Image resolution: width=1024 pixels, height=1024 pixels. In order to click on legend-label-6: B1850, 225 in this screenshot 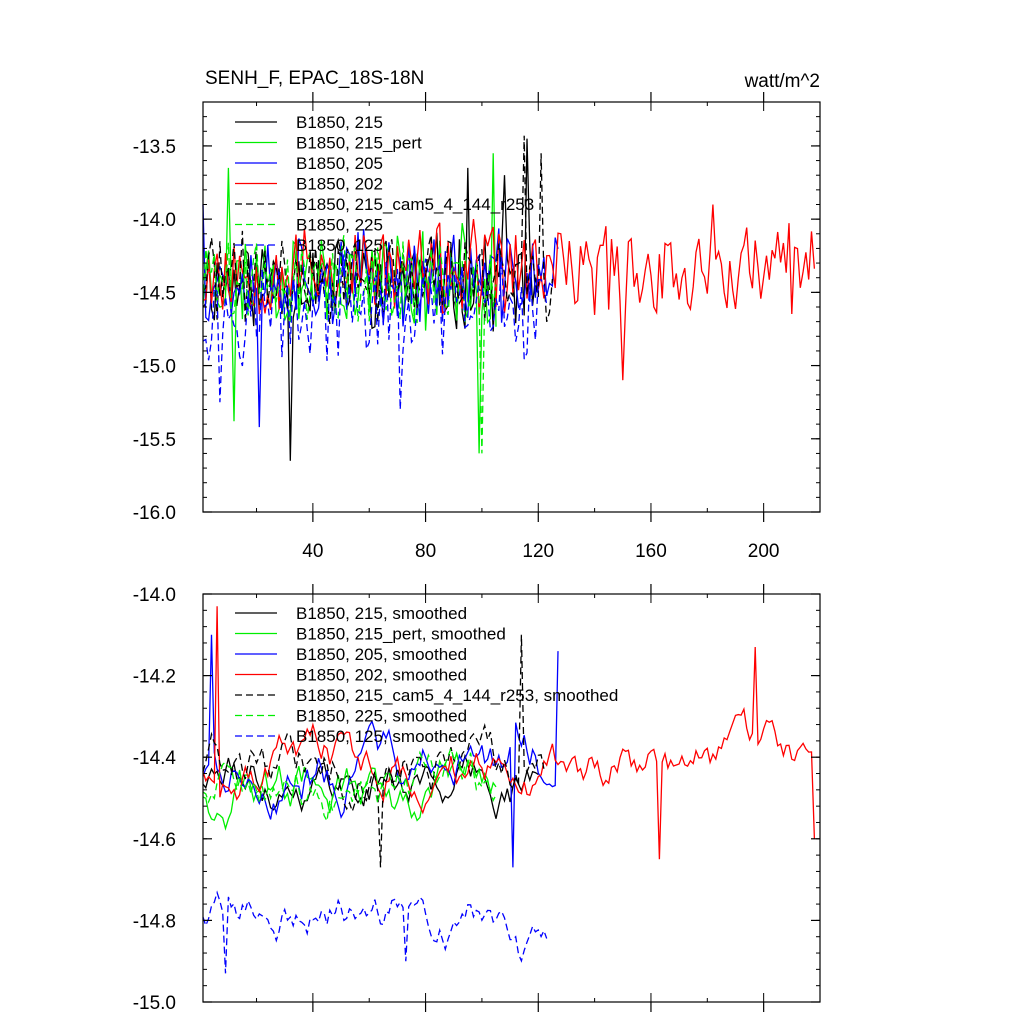, I will do `click(339, 225)`.